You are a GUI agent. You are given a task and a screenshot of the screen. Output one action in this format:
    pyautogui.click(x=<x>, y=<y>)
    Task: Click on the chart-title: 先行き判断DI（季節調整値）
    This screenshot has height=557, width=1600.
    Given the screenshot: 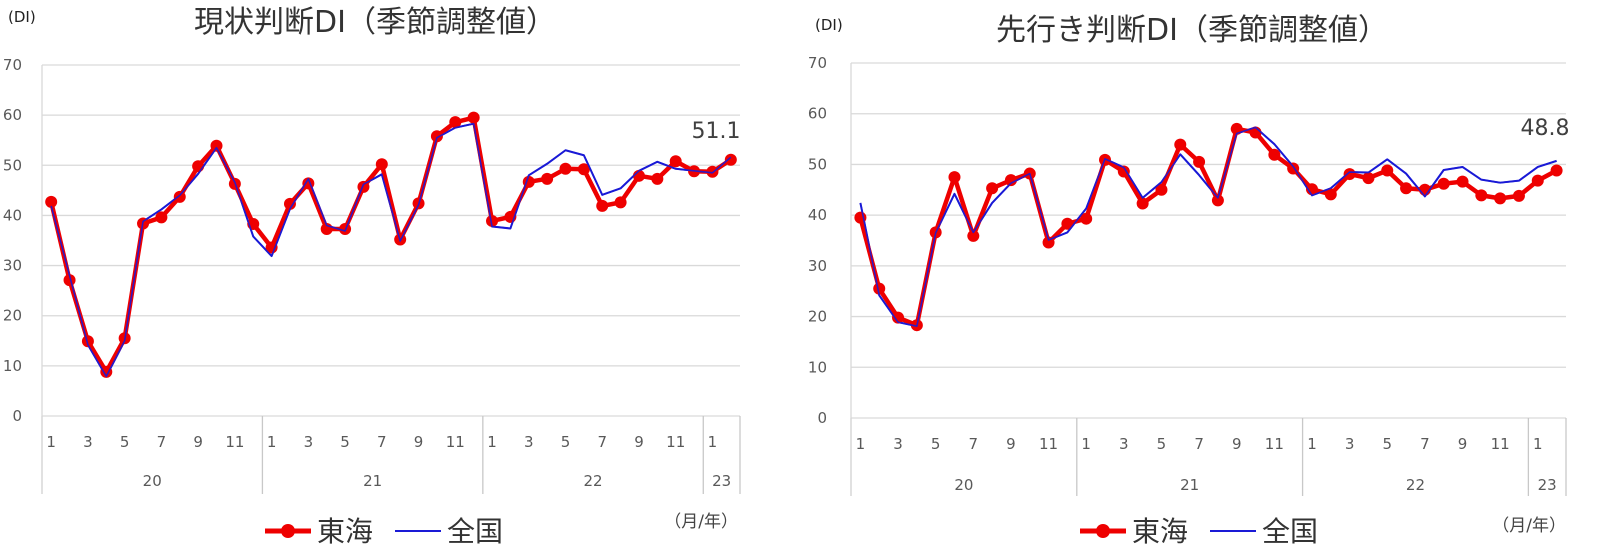 What is the action you would take?
    pyautogui.click(x=1192, y=30)
    